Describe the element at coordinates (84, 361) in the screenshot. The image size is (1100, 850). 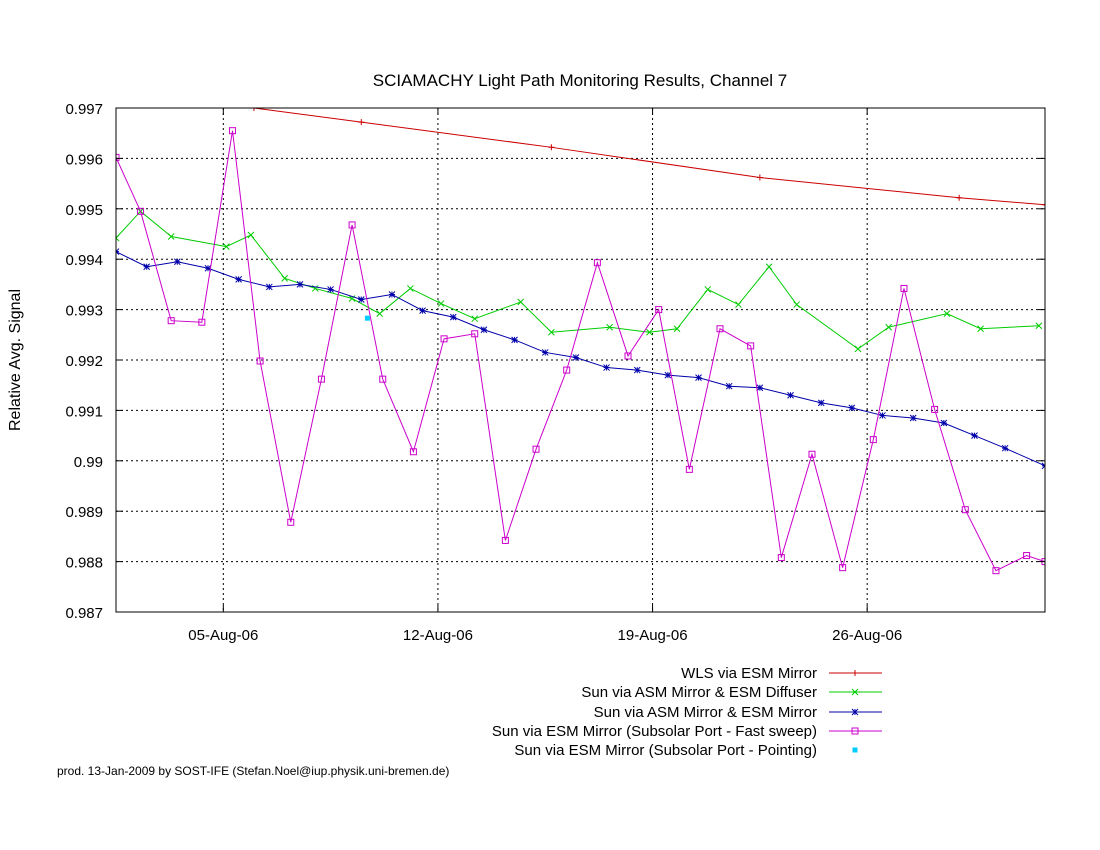
I see `y-tick-label: 0.992` at that location.